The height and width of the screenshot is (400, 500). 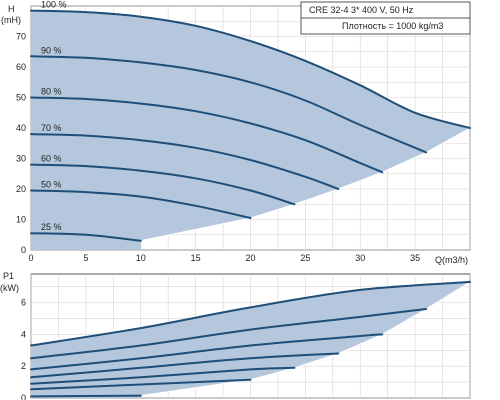 I want to click on series-label: 80 %, so click(x=51, y=92).